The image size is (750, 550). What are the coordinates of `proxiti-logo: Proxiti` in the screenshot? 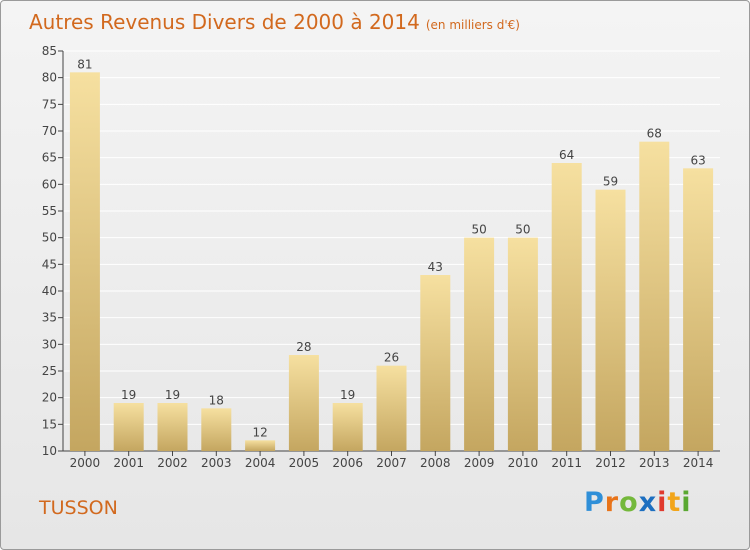 It's located at (638, 502).